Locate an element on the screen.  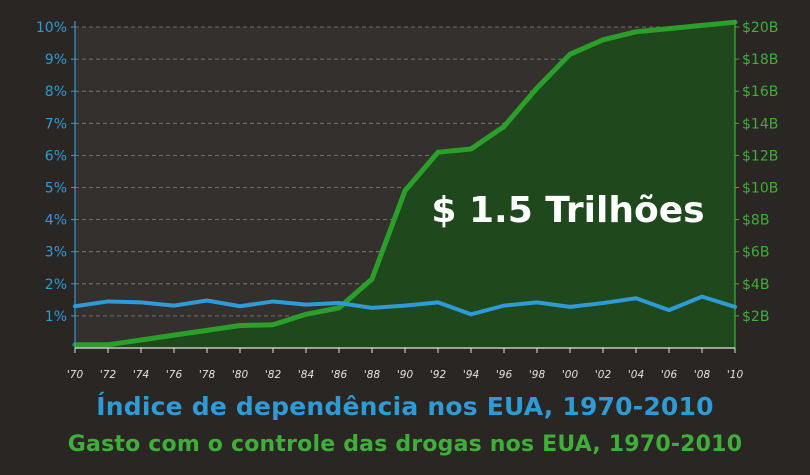
x-tick-label: '96 is located at coordinates (504, 375).